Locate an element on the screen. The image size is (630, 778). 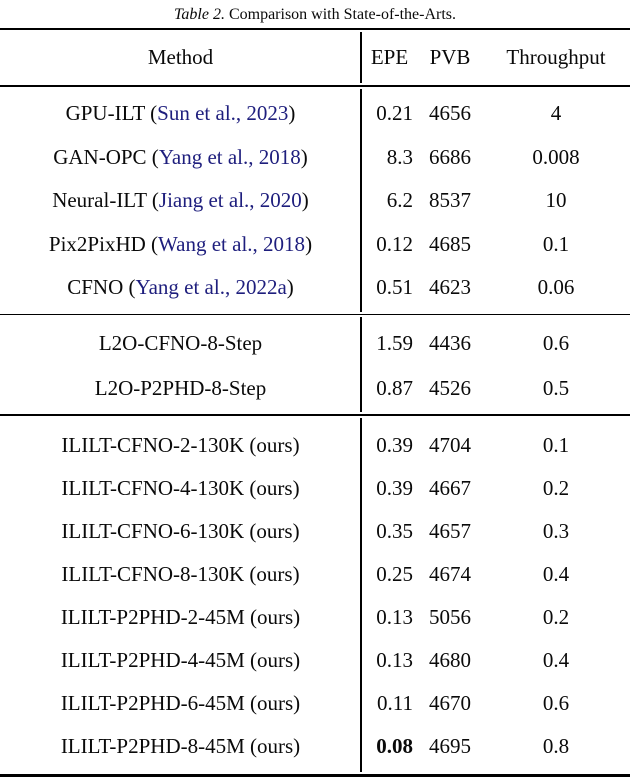
pvb-value: 4656 is located at coordinates (450, 113).